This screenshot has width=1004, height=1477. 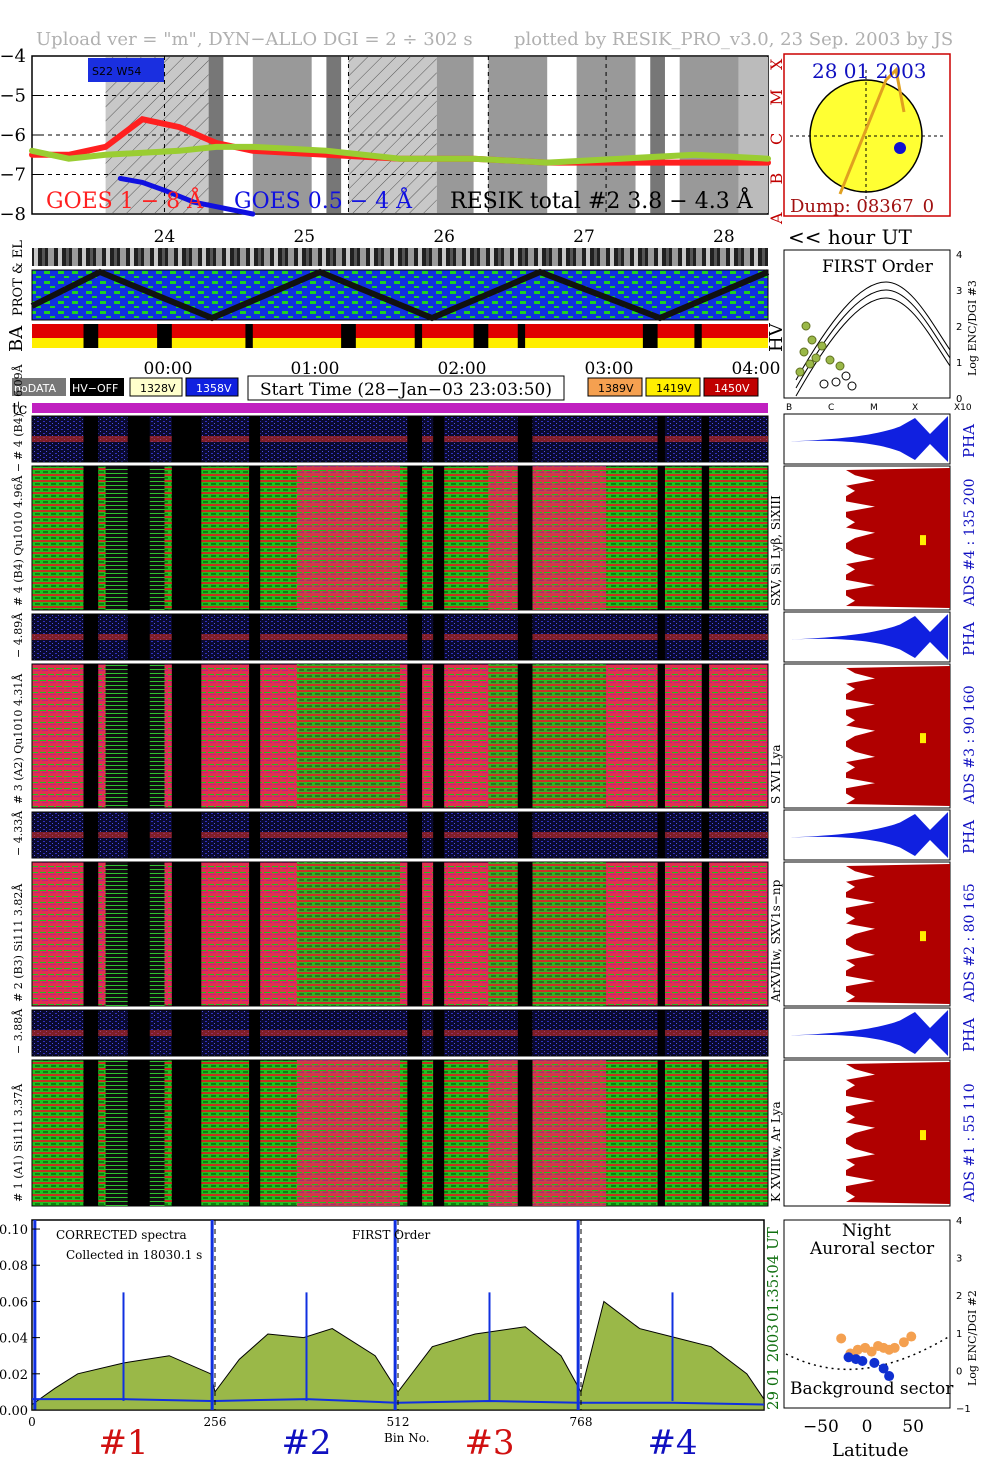 What do you see at coordinates (900, 148) in the screenshot?
I see `active-region-marker` at bounding box center [900, 148].